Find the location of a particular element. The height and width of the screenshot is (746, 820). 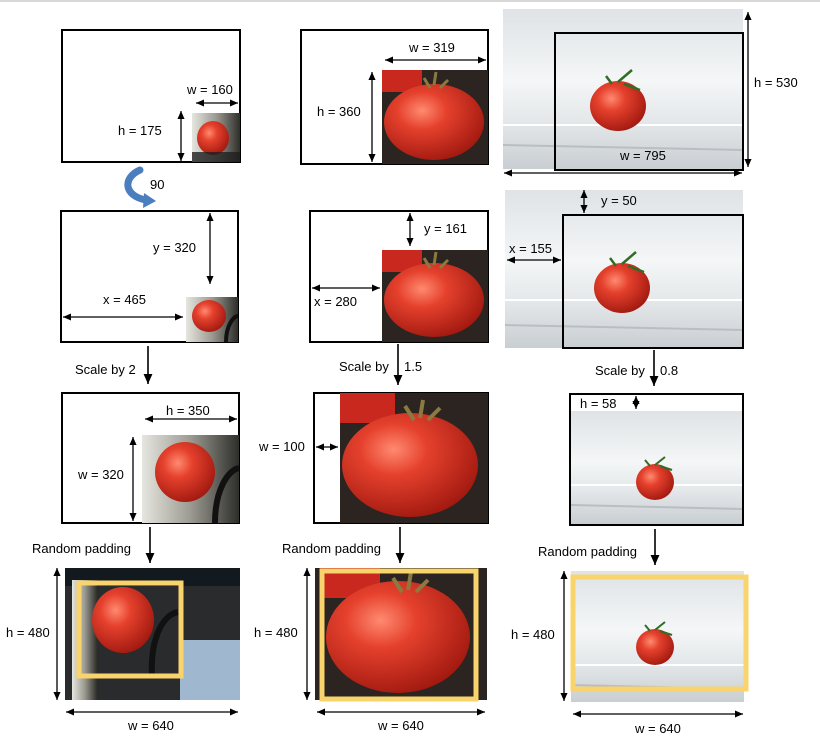

col1-padding-label: Random padding is located at coordinates (82, 548).